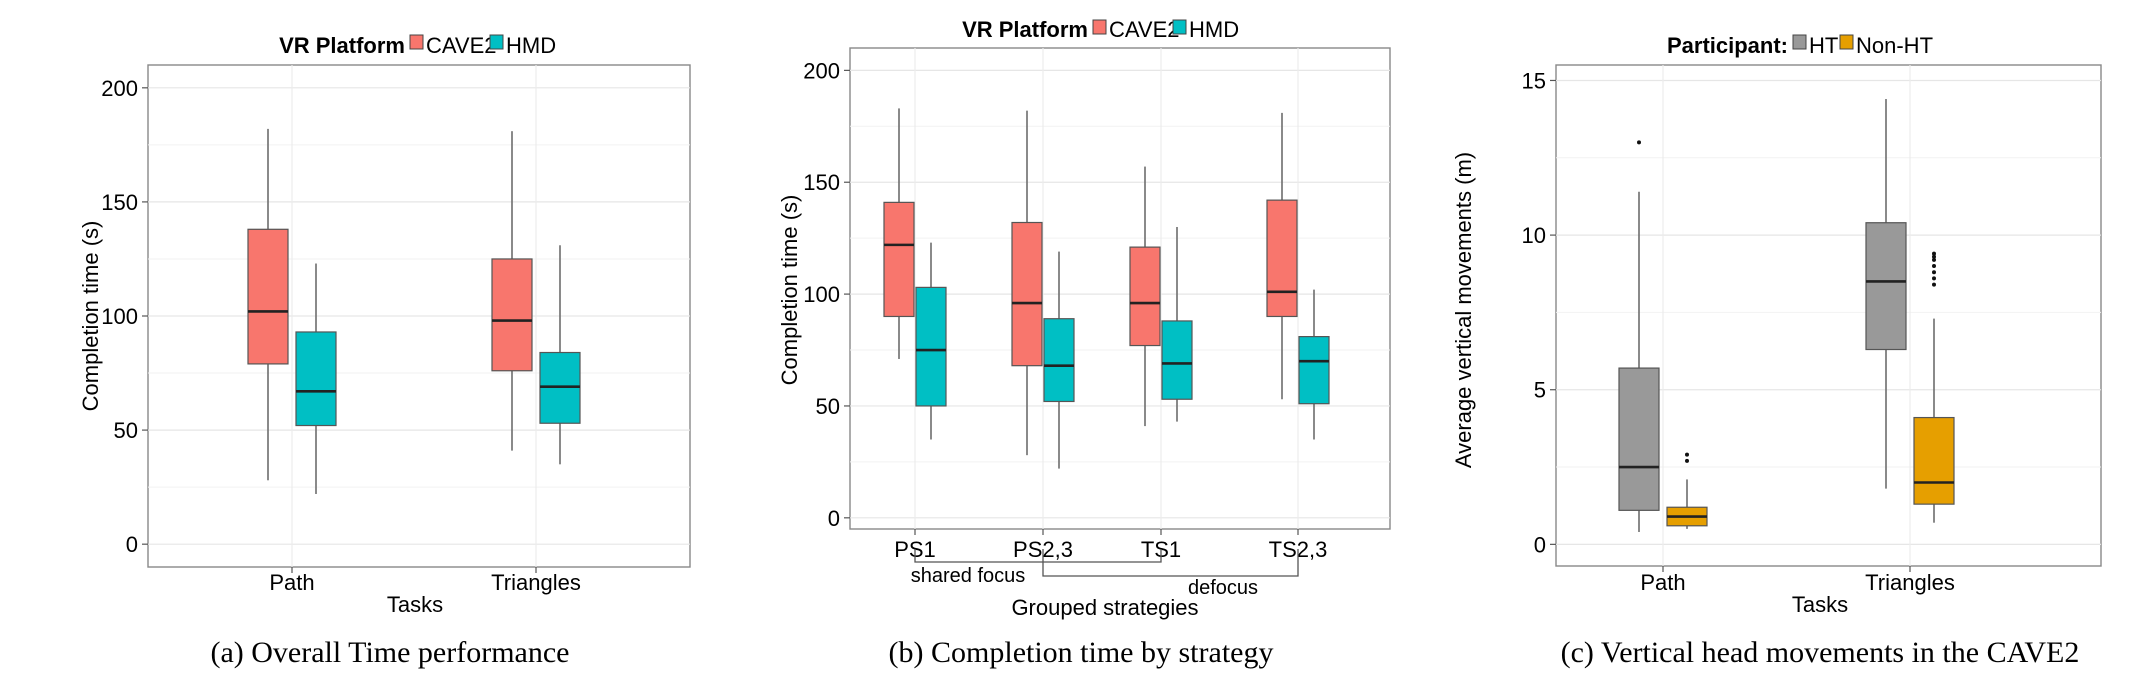 This screenshot has width=2154, height=674. I want to click on legend: Participant: HT Non-HT, so click(1800, 45).